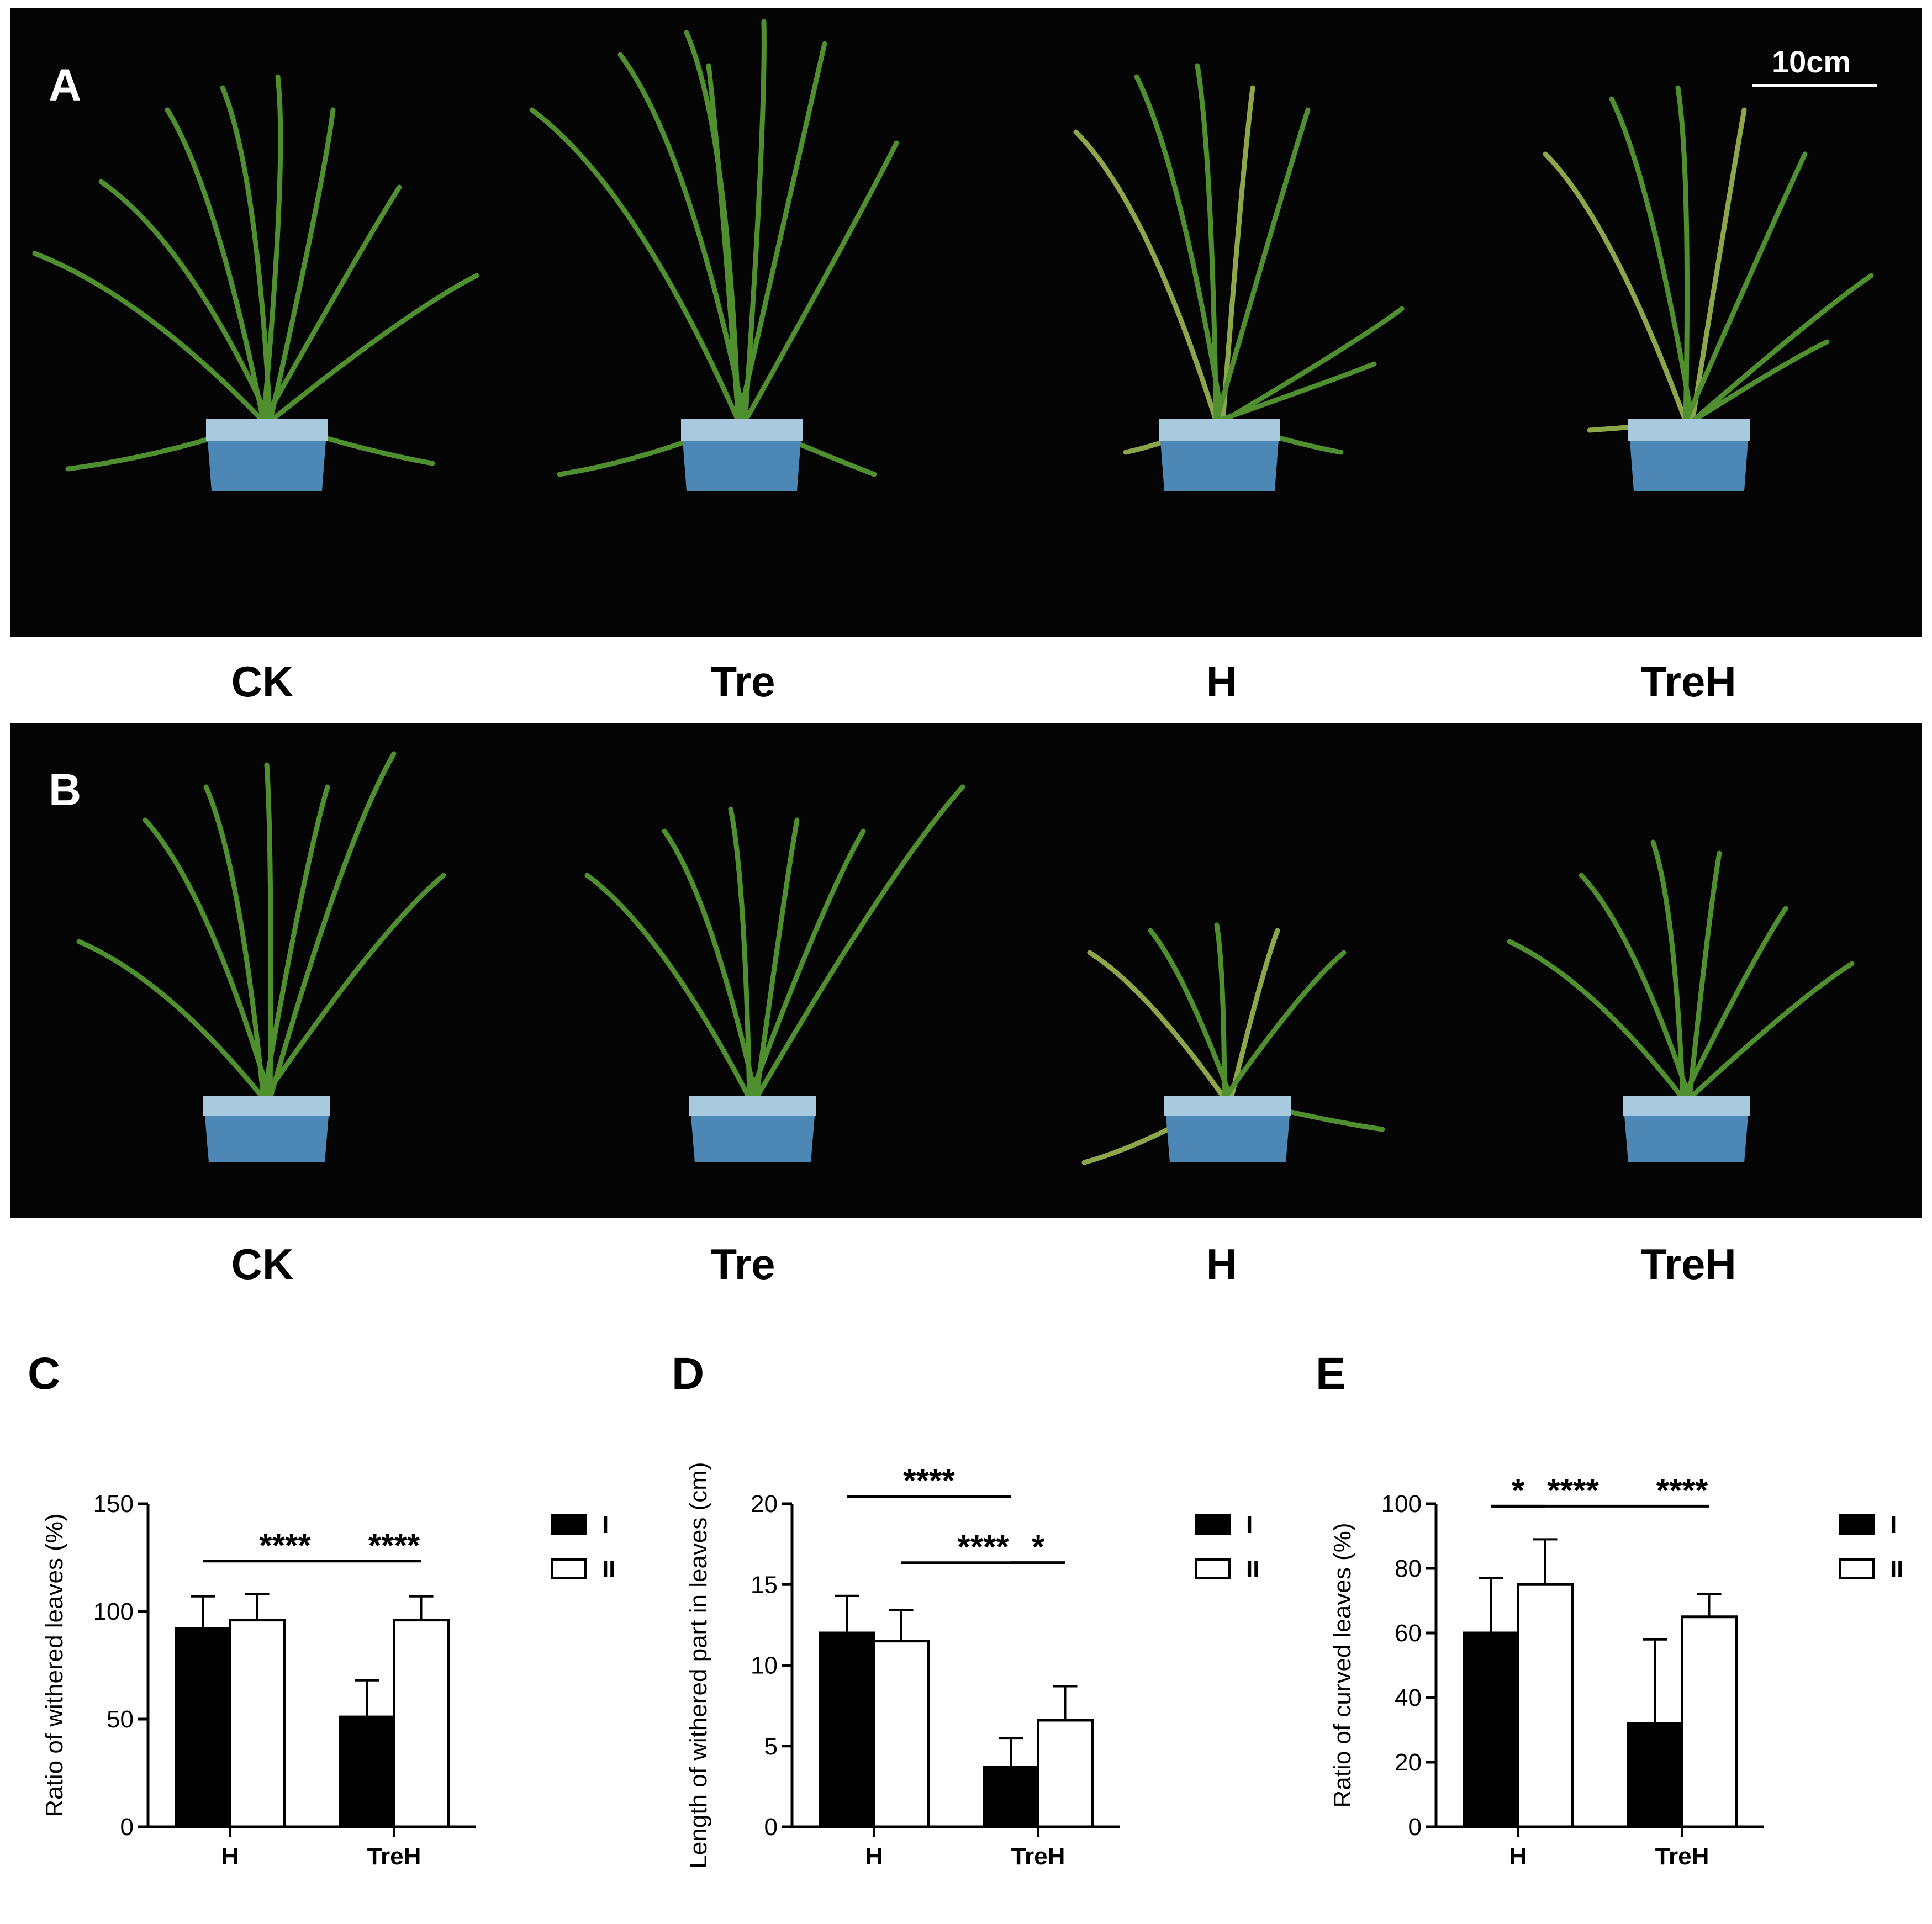 The image size is (1932, 1924). What do you see at coordinates (1331, 1374) in the screenshot?
I see `panel-letter-e: E` at bounding box center [1331, 1374].